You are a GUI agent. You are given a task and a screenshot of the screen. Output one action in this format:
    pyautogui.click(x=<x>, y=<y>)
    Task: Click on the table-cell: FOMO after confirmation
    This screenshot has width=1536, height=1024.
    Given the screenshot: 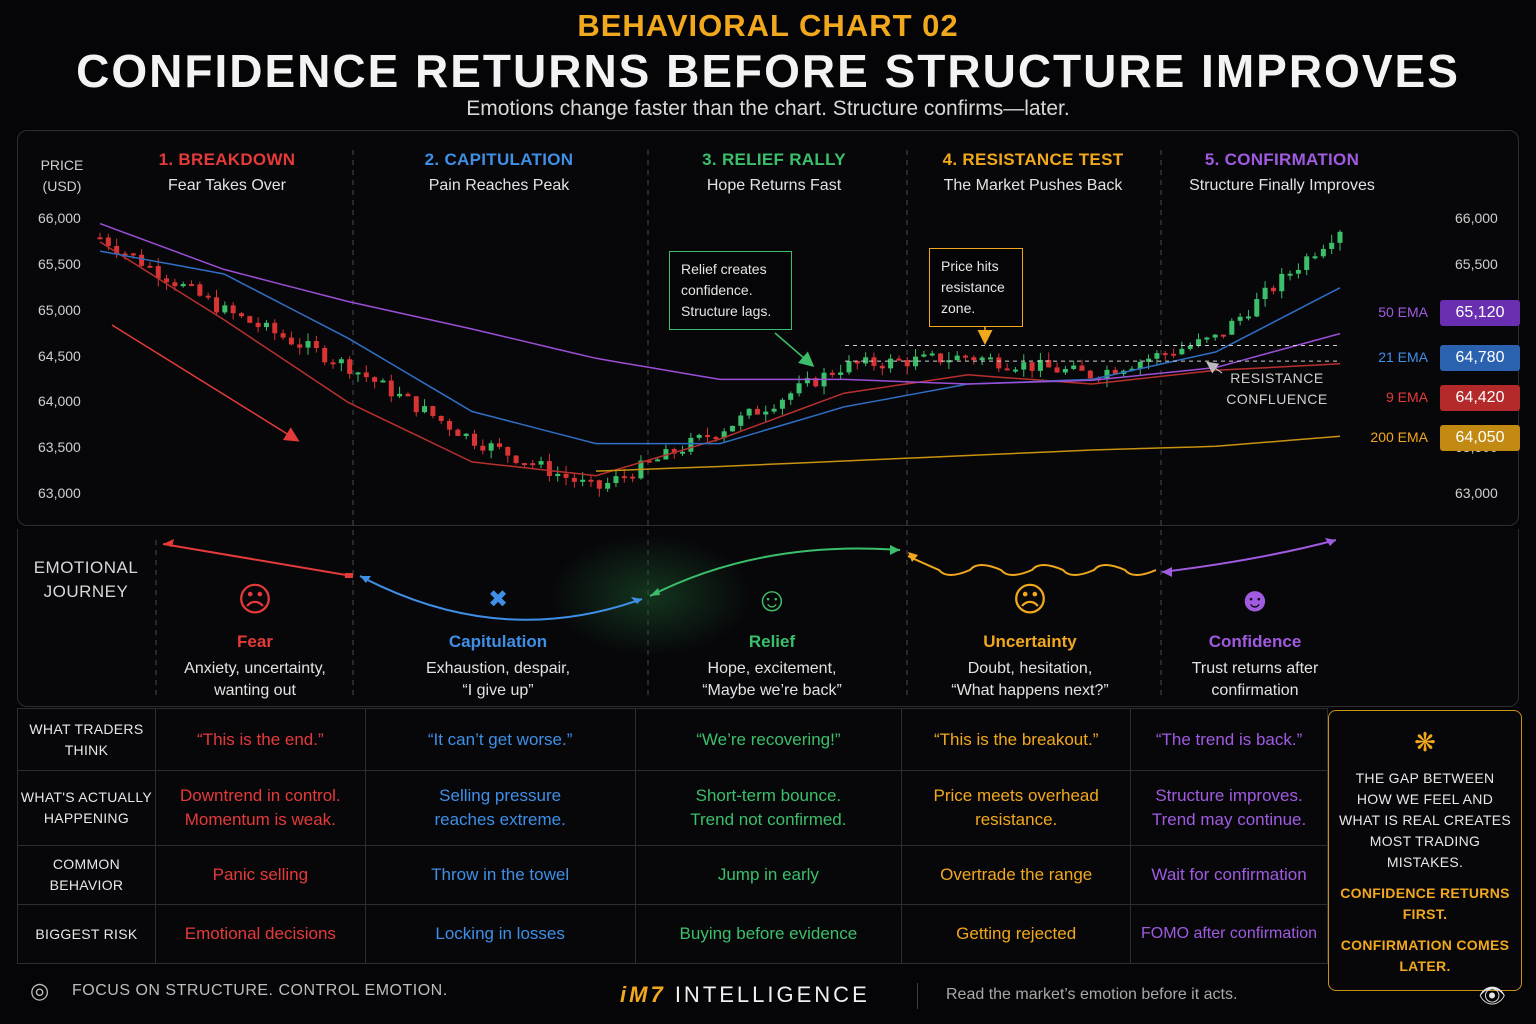 What is the action you would take?
    pyautogui.click(x=1229, y=934)
    